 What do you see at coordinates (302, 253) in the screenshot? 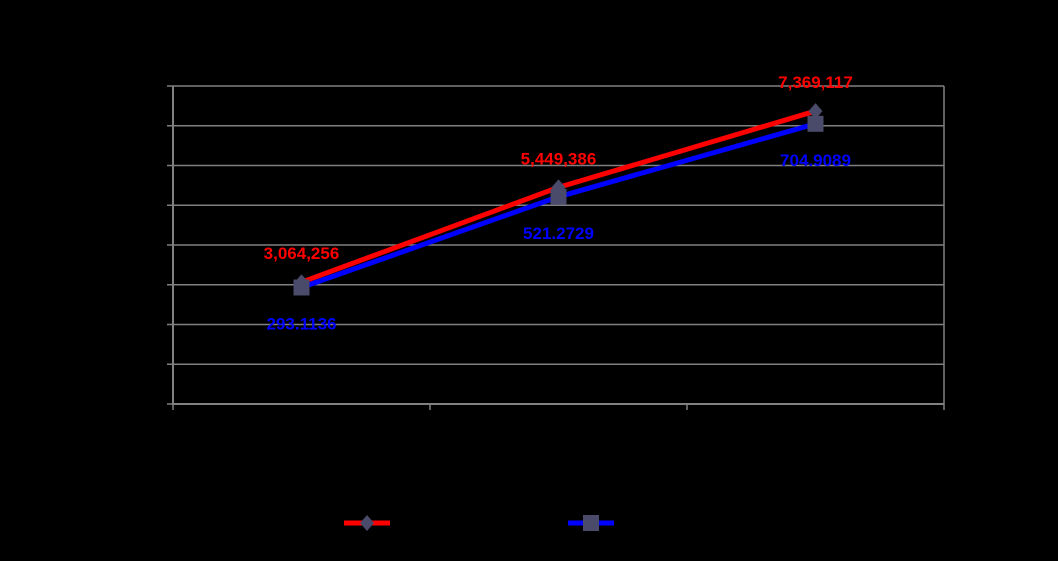
I see `data-label: 3,064,256` at bounding box center [302, 253].